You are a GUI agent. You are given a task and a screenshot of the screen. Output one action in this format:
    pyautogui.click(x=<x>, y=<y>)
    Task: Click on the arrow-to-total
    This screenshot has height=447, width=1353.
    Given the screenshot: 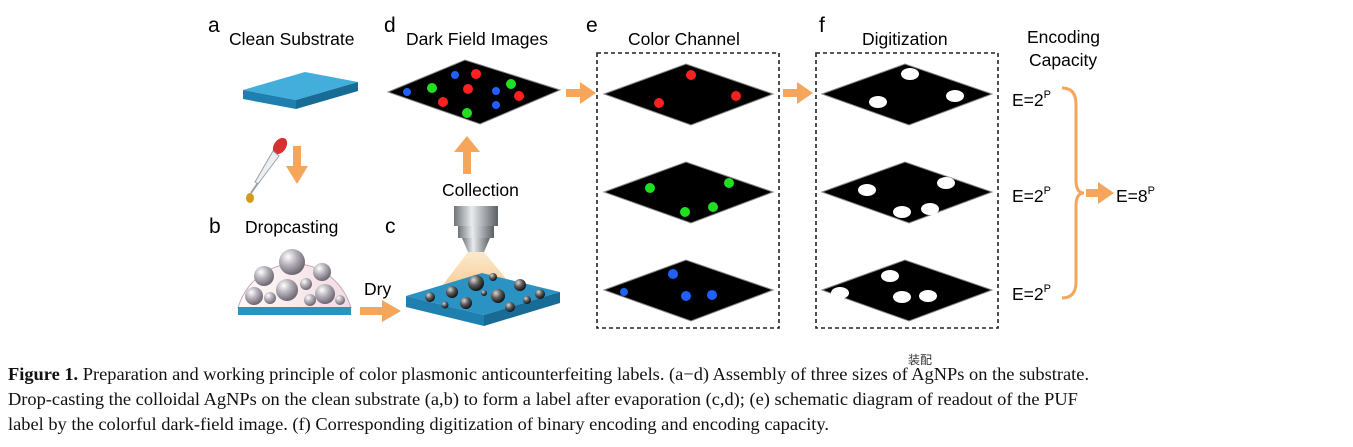 What is the action you would take?
    pyautogui.click(x=1100, y=193)
    